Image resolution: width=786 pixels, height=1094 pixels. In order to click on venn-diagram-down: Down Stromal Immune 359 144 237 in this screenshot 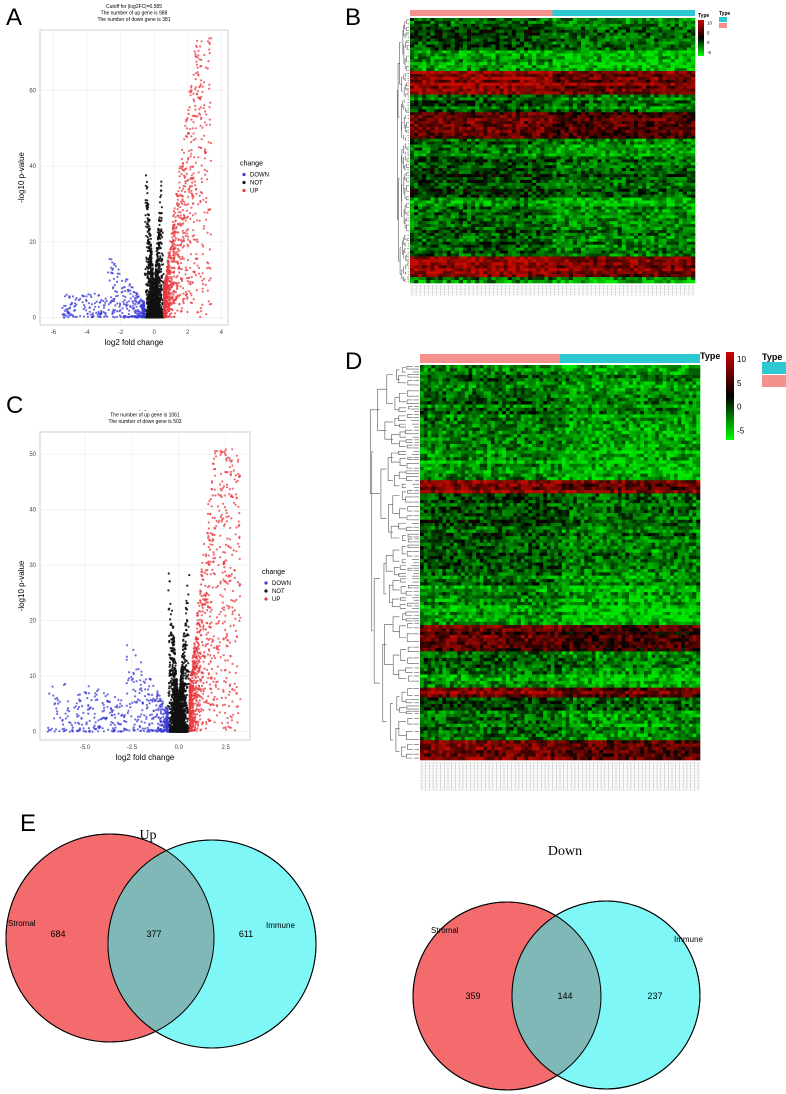, I will do `click(557, 967)`.